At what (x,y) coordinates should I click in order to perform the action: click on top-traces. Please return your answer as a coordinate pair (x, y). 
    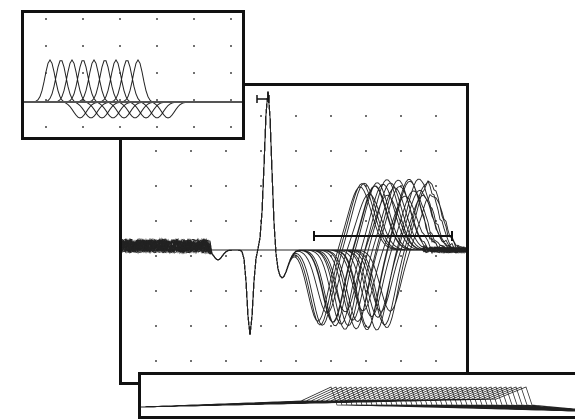
    Looking at the image, I should click on (133, 89).